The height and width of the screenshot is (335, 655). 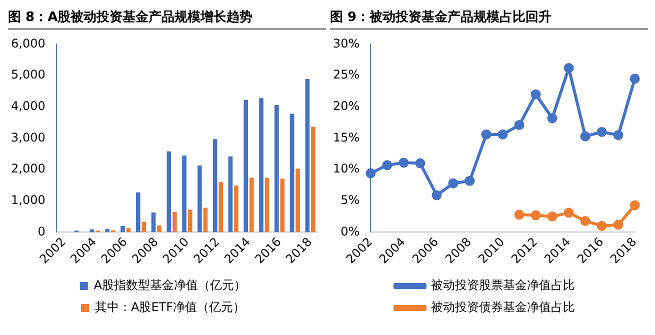 I want to click on y-tick-label: 30%, so click(x=346, y=43).